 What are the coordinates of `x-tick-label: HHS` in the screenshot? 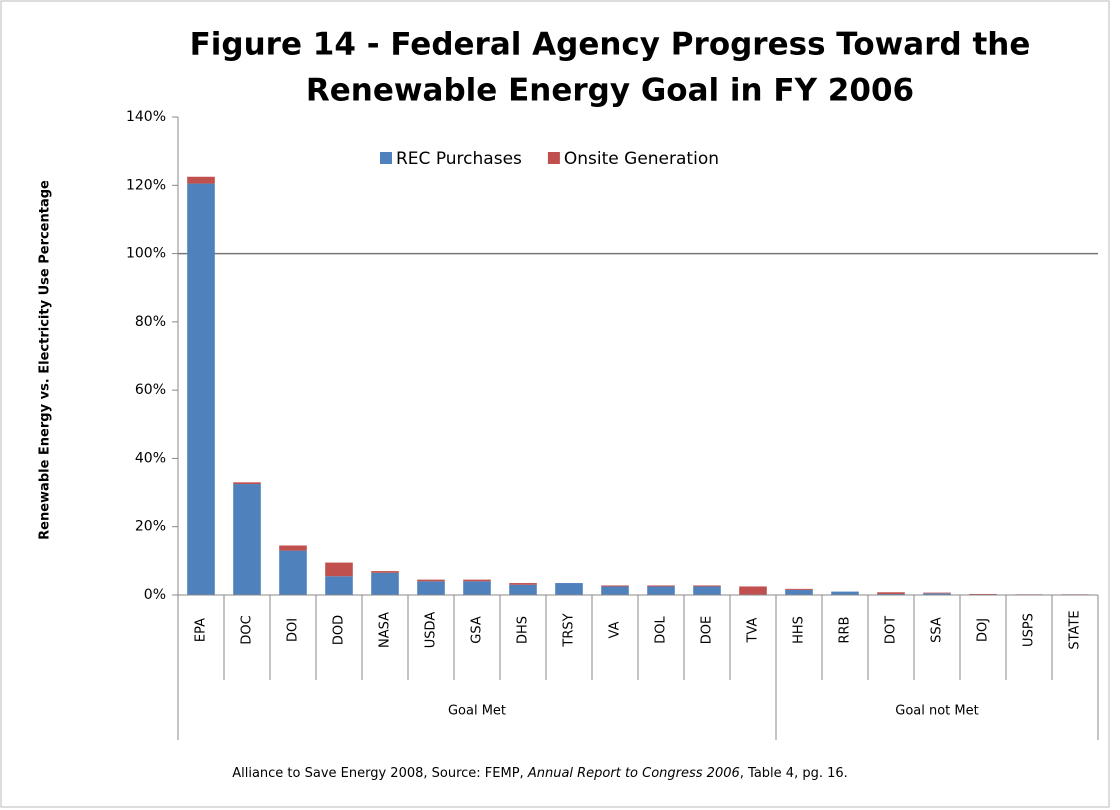 It's located at (799, 630).